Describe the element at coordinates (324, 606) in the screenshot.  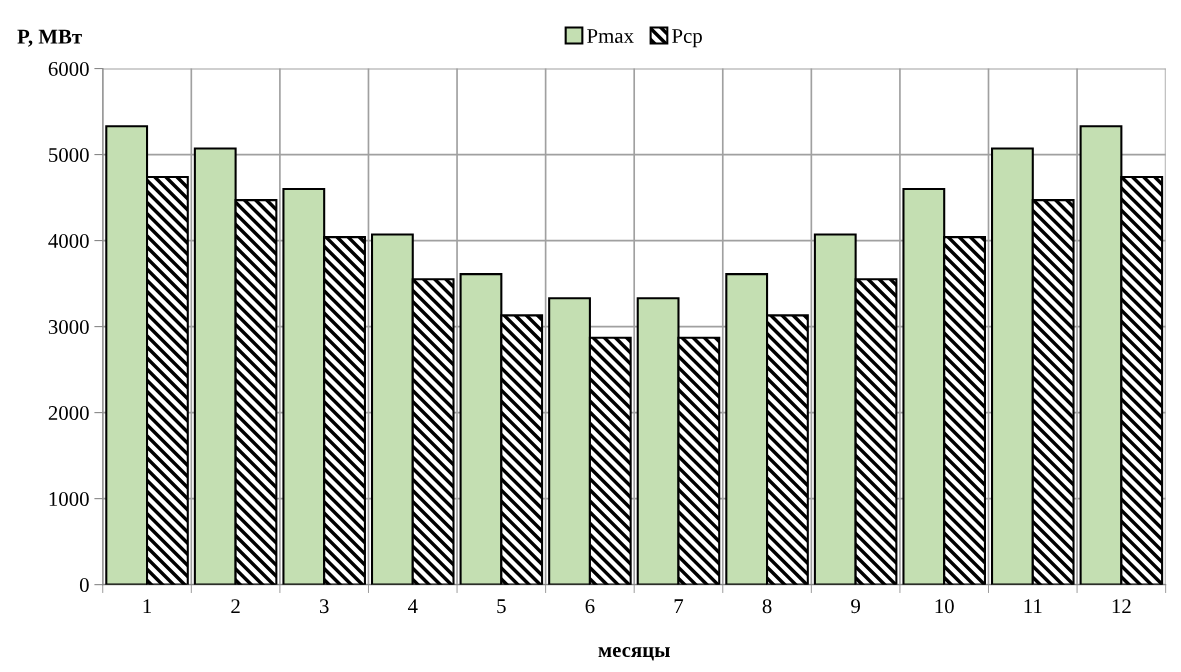
I see `x-tick-label: 3` at that location.